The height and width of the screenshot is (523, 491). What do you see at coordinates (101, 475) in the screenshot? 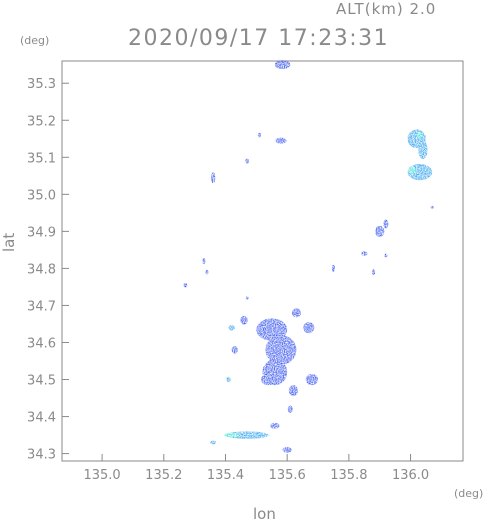
I see `x-tick-label: 135.0` at bounding box center [101, 475].